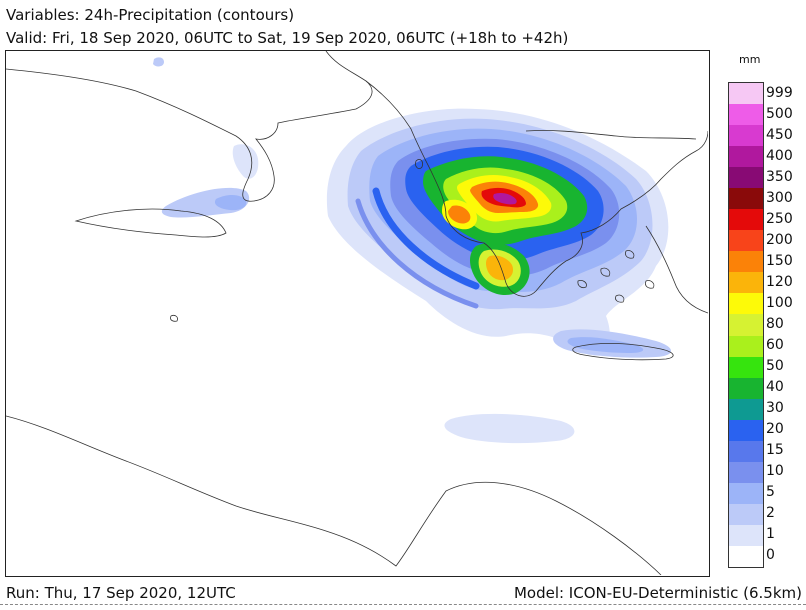  I want to click on coast-aegean-n, so click(611, 135).